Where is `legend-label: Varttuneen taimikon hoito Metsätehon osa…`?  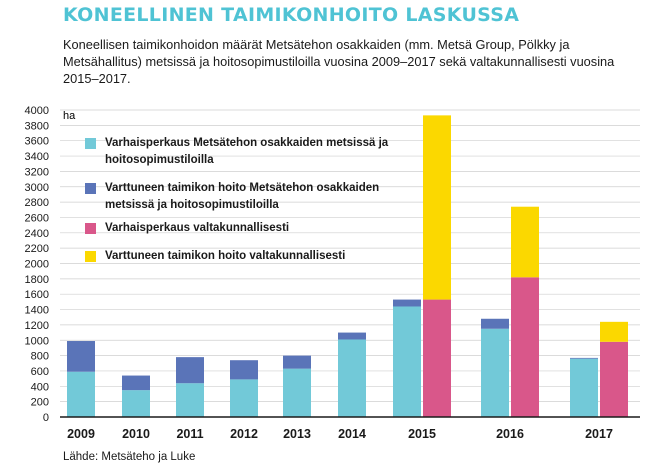
legend-label: Varttuneen taimikon hoito Metsätehon osa… is located at coordinates (242, 196).